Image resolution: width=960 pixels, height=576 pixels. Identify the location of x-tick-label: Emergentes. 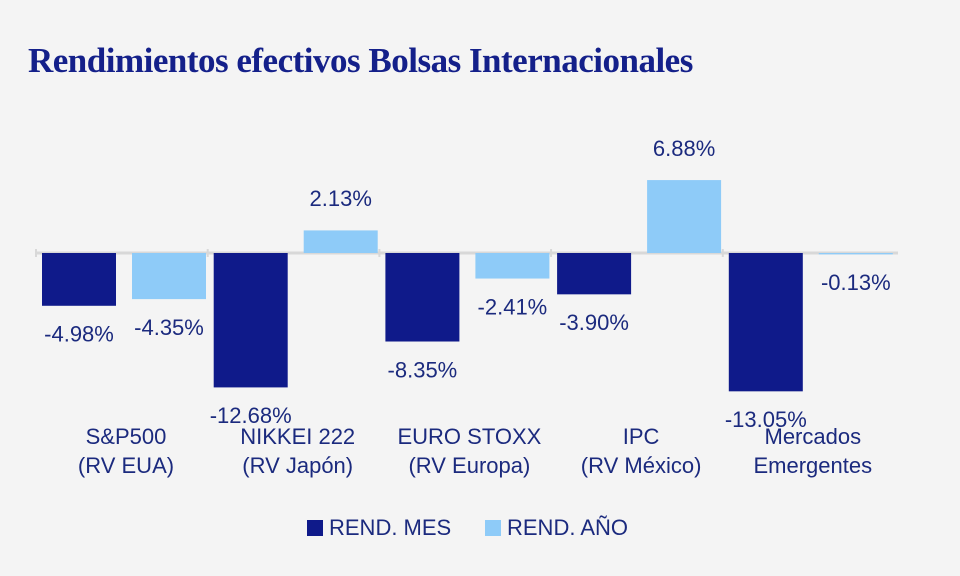
(812, 465).